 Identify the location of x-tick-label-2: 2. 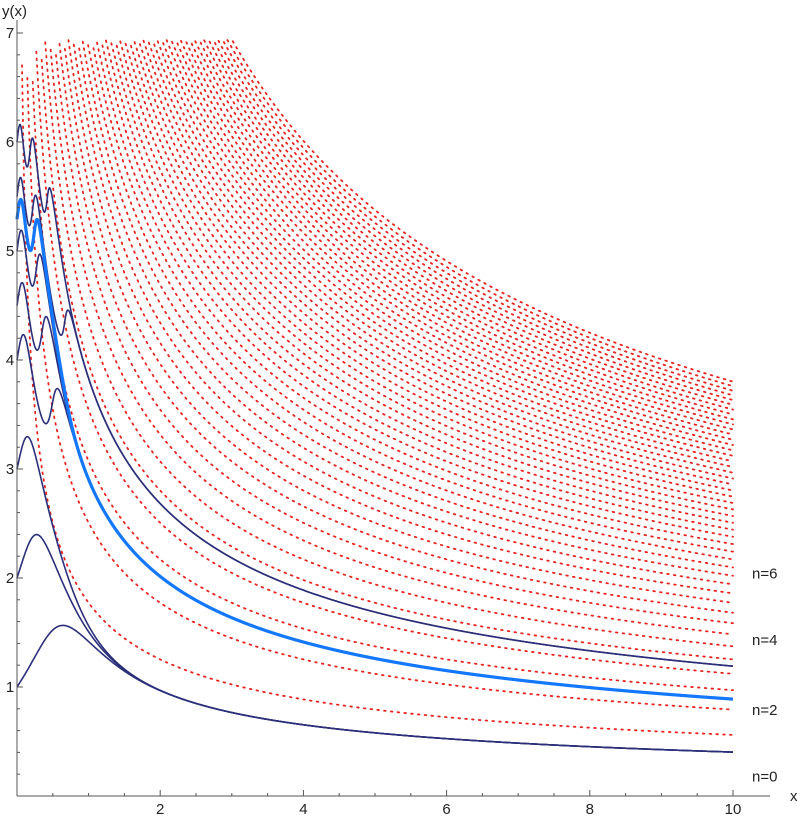
(160, 809).